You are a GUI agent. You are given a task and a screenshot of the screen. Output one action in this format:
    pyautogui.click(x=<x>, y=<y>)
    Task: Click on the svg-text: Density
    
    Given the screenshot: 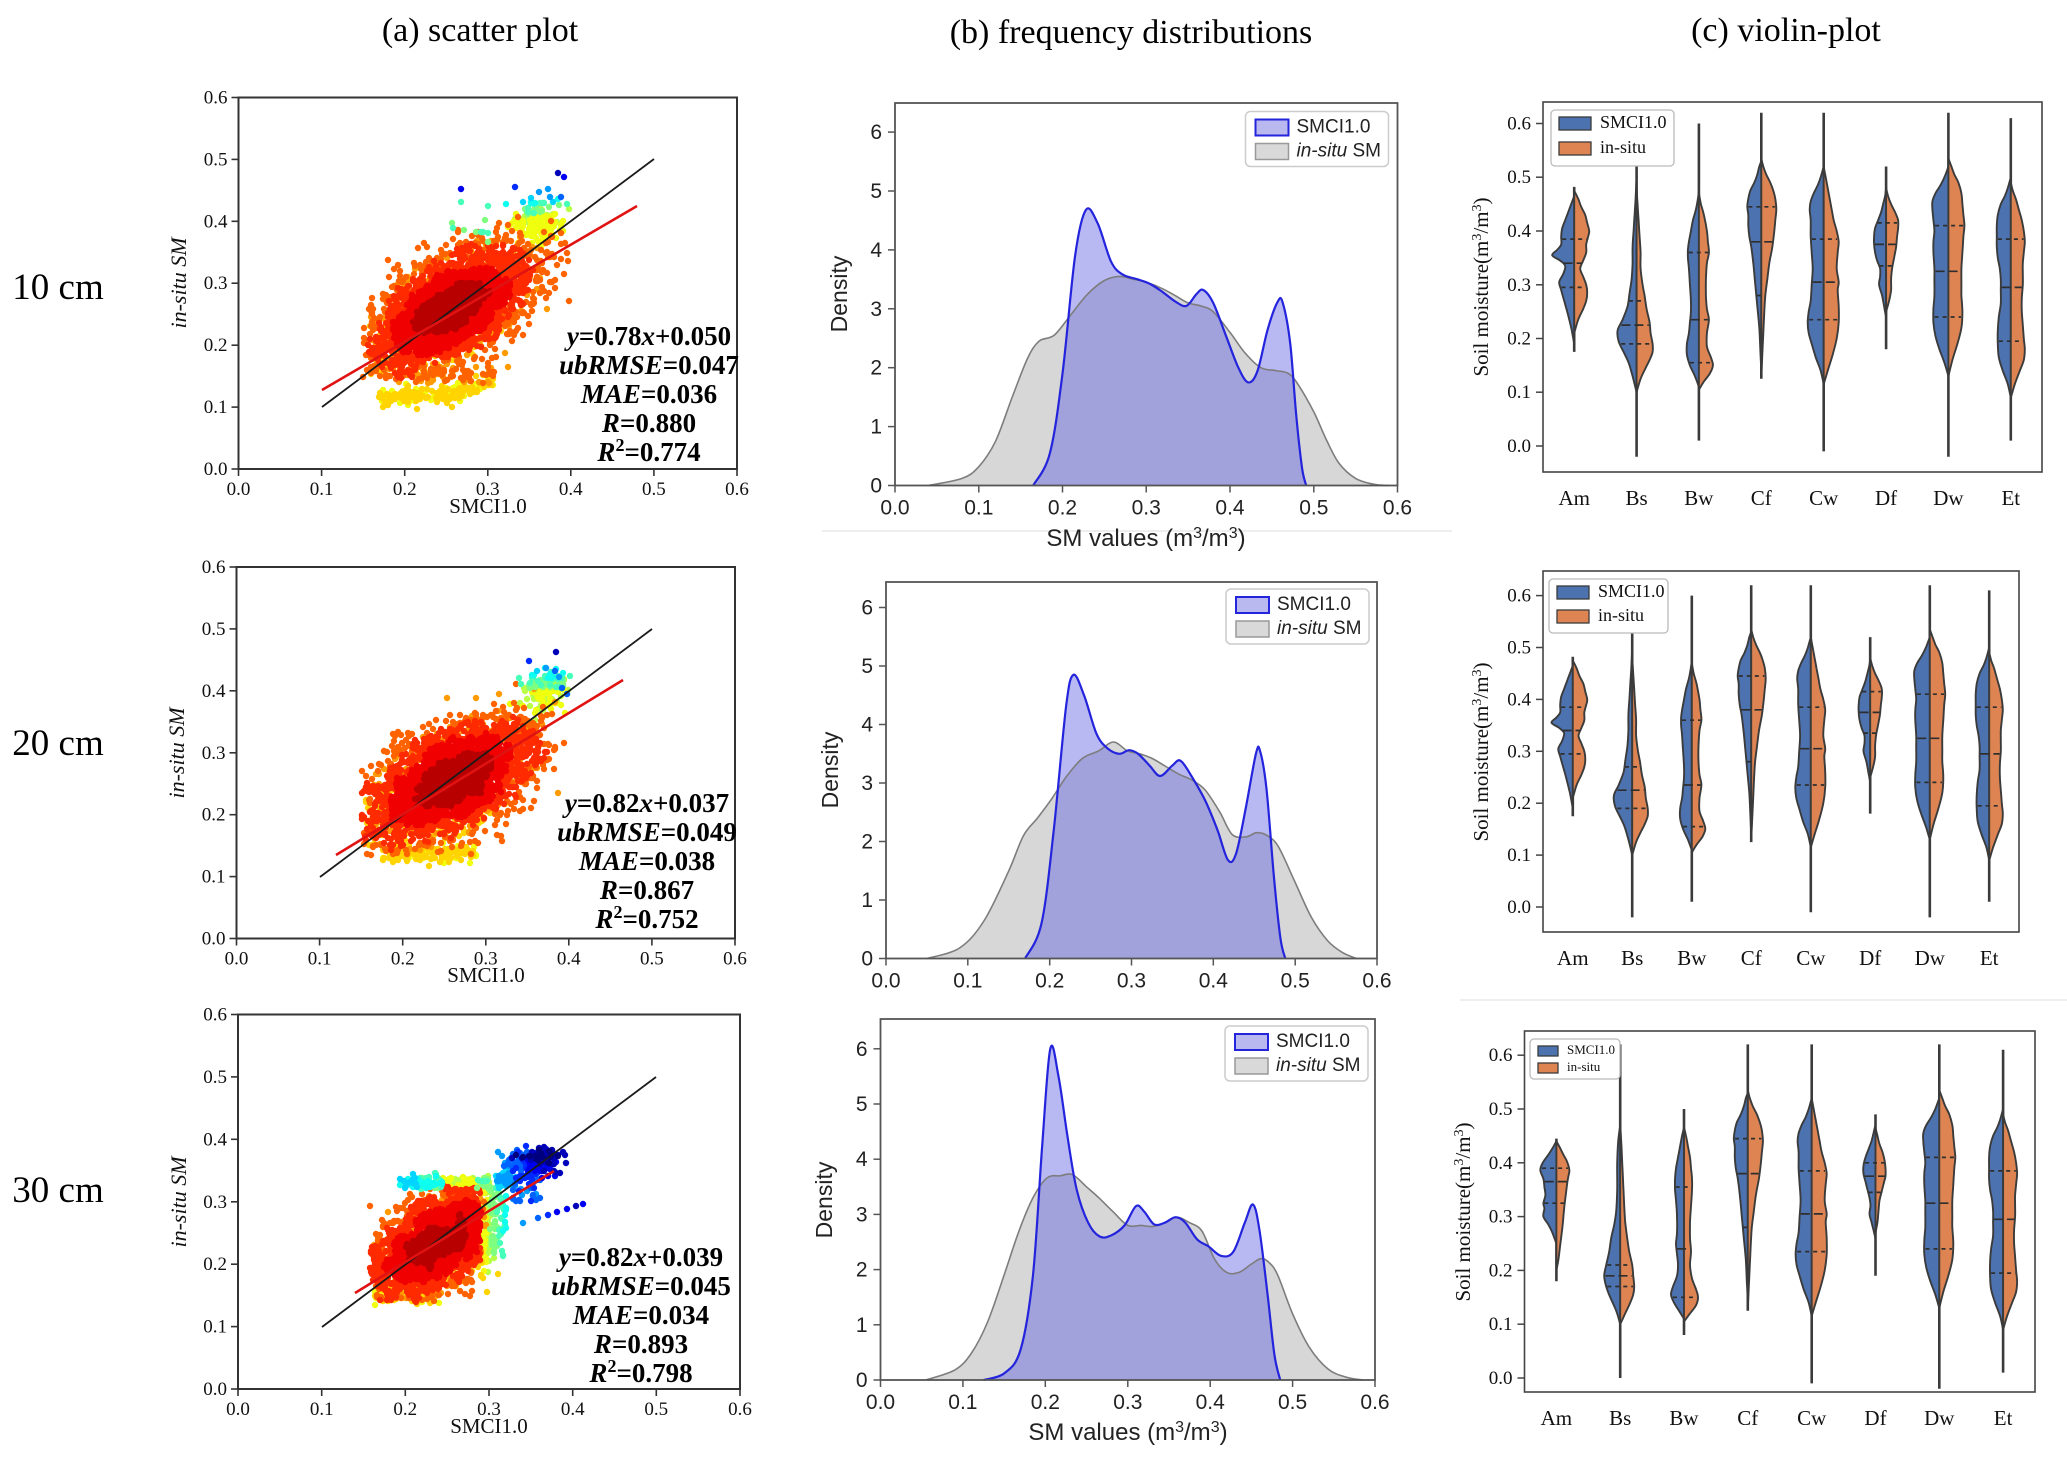 What is the action you would take?
    pyautogui.click(x=839, y=293)
    